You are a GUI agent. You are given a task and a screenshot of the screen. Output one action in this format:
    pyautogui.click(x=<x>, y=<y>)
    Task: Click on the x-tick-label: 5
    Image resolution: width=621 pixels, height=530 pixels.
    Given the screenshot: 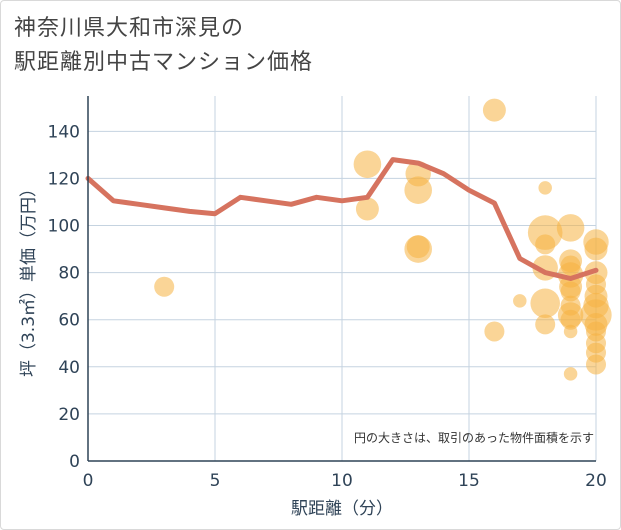 What is the action you would take?
    pyautogui.click(x=215, y=481)
    